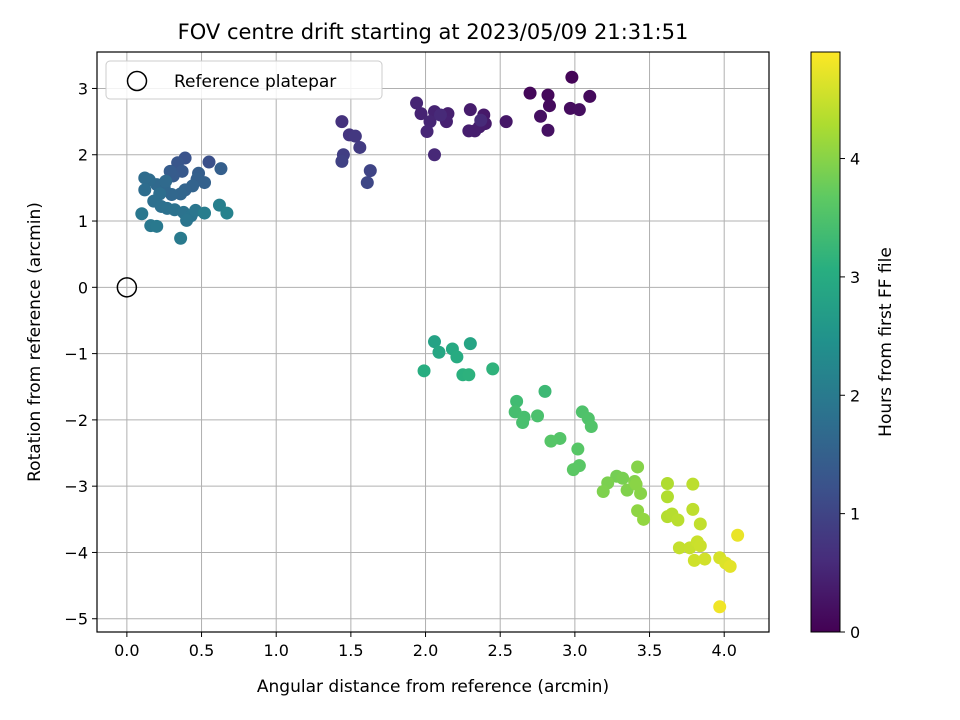 The width and height of the screenshot is (960, 720). I want to click on colorbar: 0 1 2 3 4 Hours from first FF file, so click(853, 346).